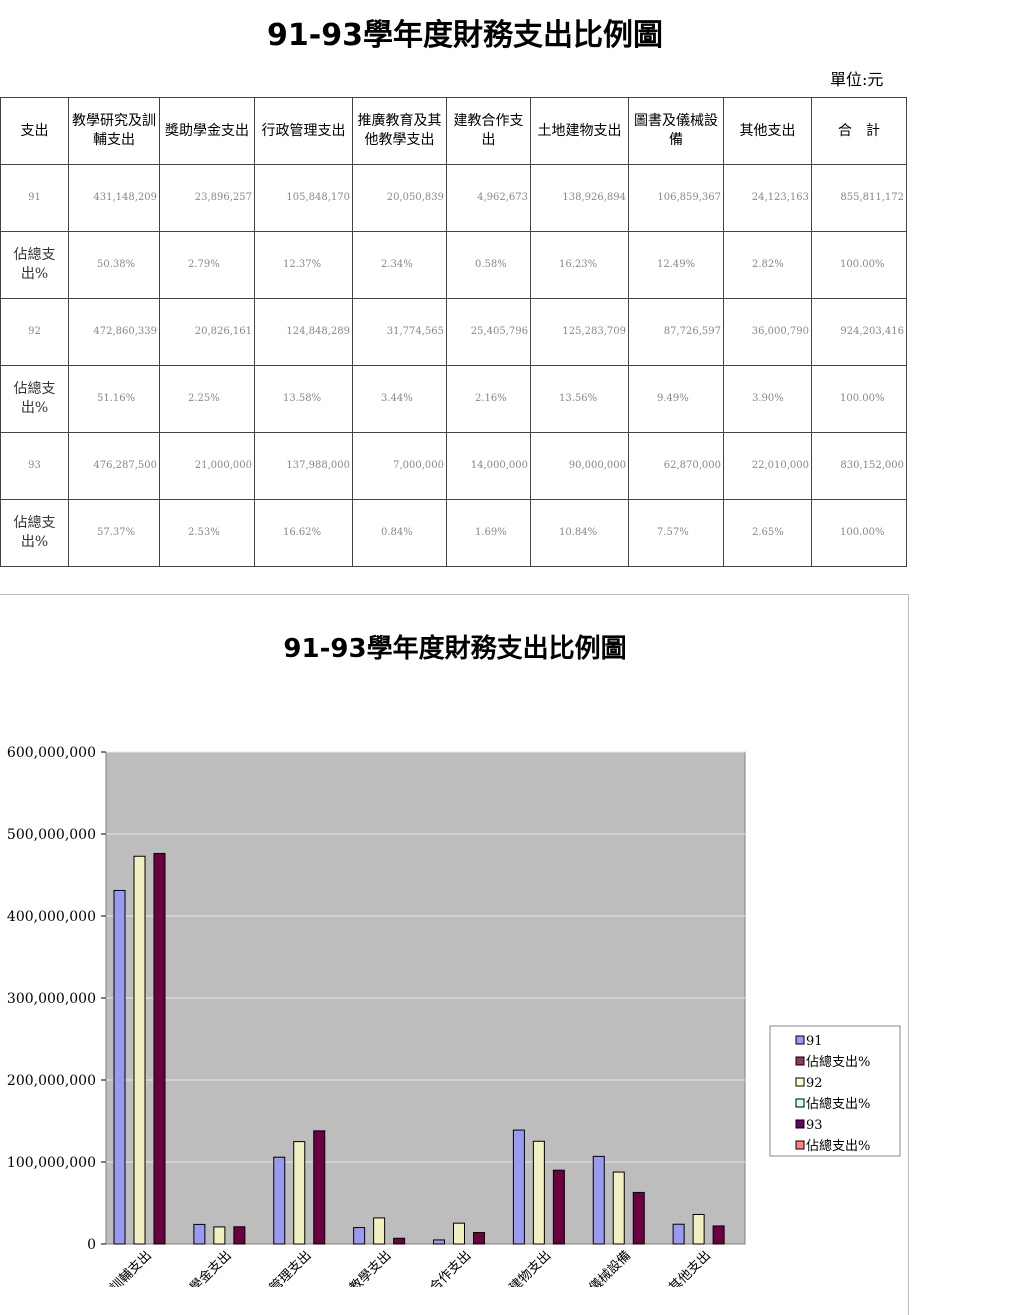 Image resolution: width=1024 pixels, height=1315 pixels. I want to click on table-cell: 476,287,500, so click(114, 466).